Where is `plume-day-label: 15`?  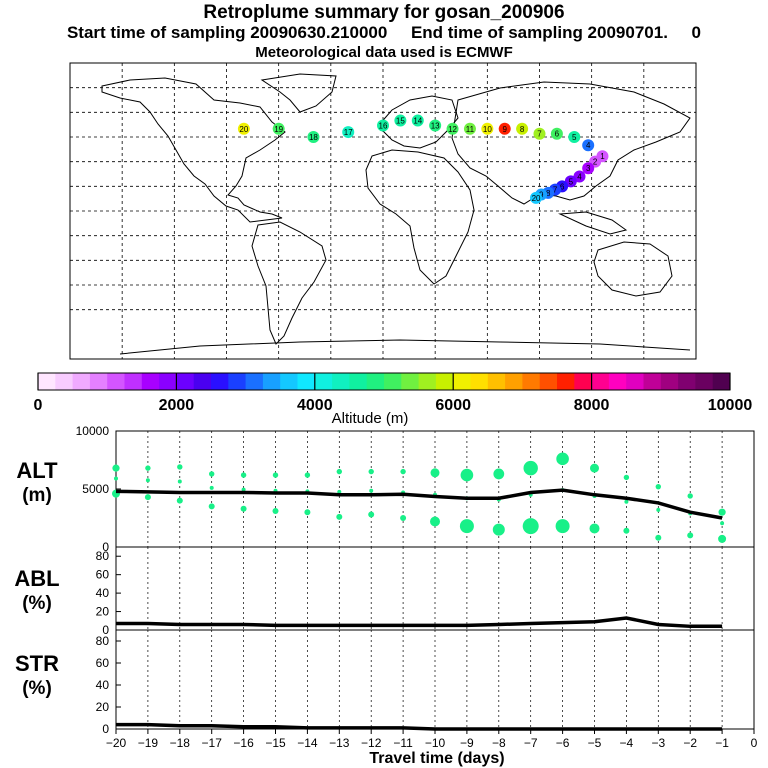
plume-day-label: 15 is located at coordinates (400, 121).